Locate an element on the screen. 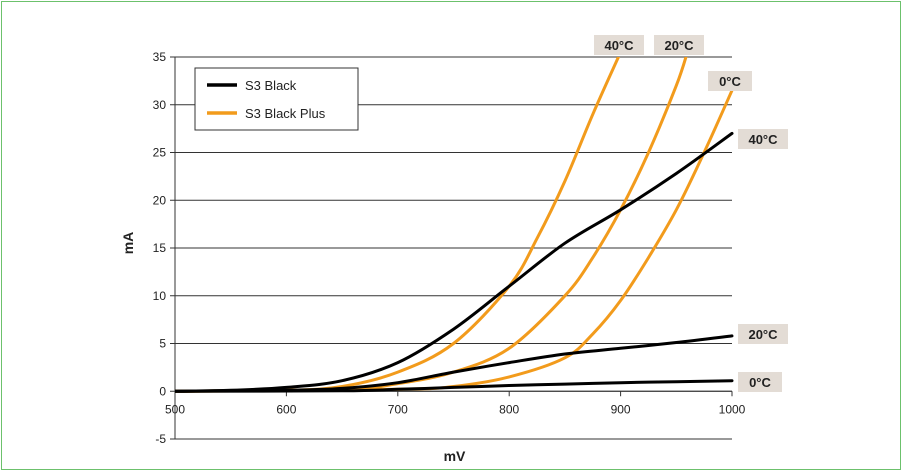  y-tick-label: 35 is located at coordinates (160, 57).